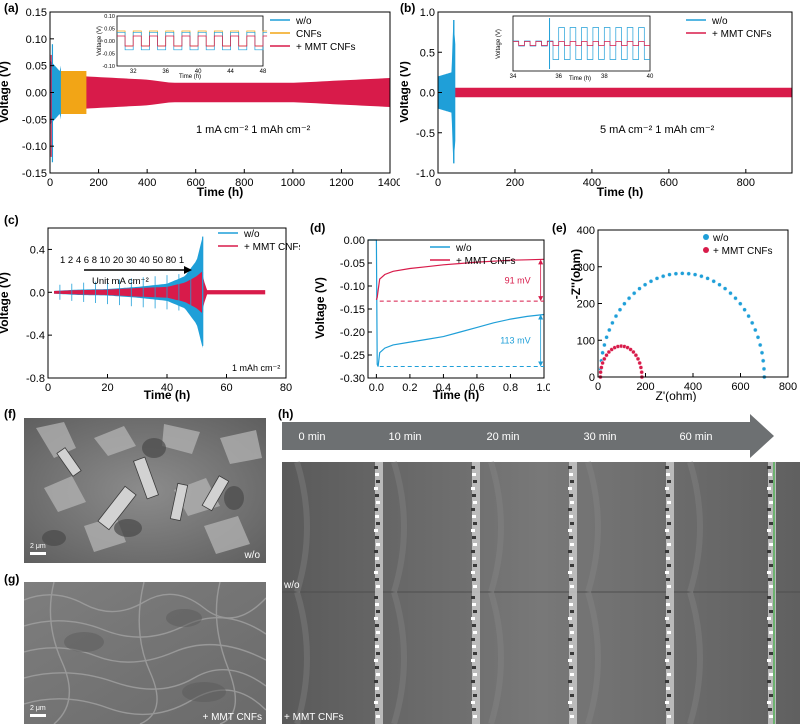  Describe the element at coordinates (427, 94) in the screenshot. I see `panel-b-ytick-label: 0.0` at that location.